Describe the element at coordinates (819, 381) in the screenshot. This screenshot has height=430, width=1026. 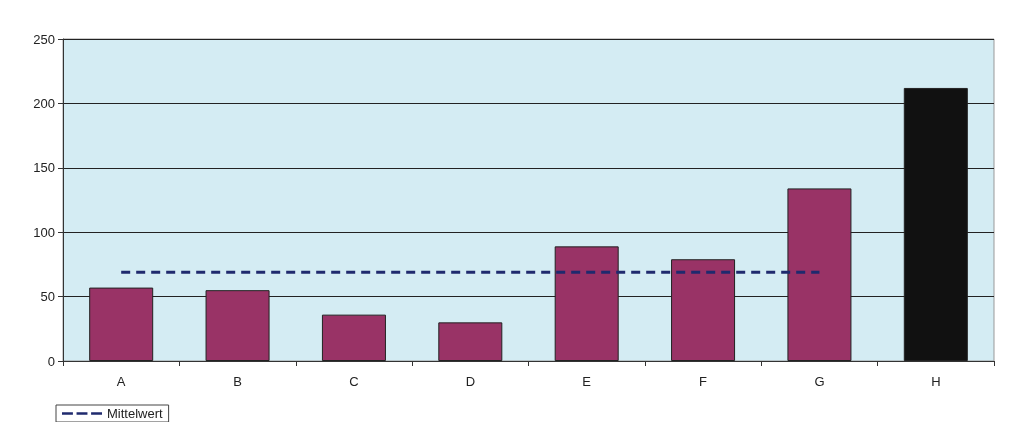
I see `x-tick-label: G` at that location.